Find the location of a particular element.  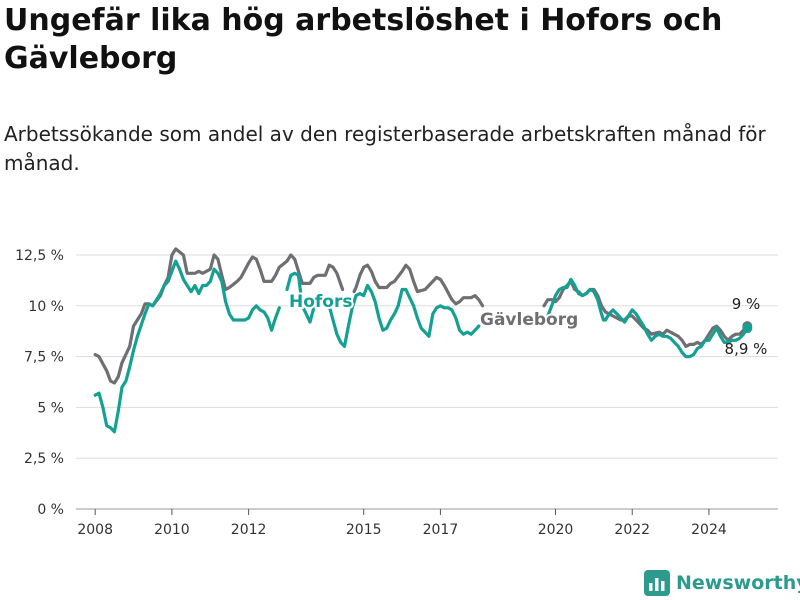

bar-chart-icon is located at coordinates (657, 583).